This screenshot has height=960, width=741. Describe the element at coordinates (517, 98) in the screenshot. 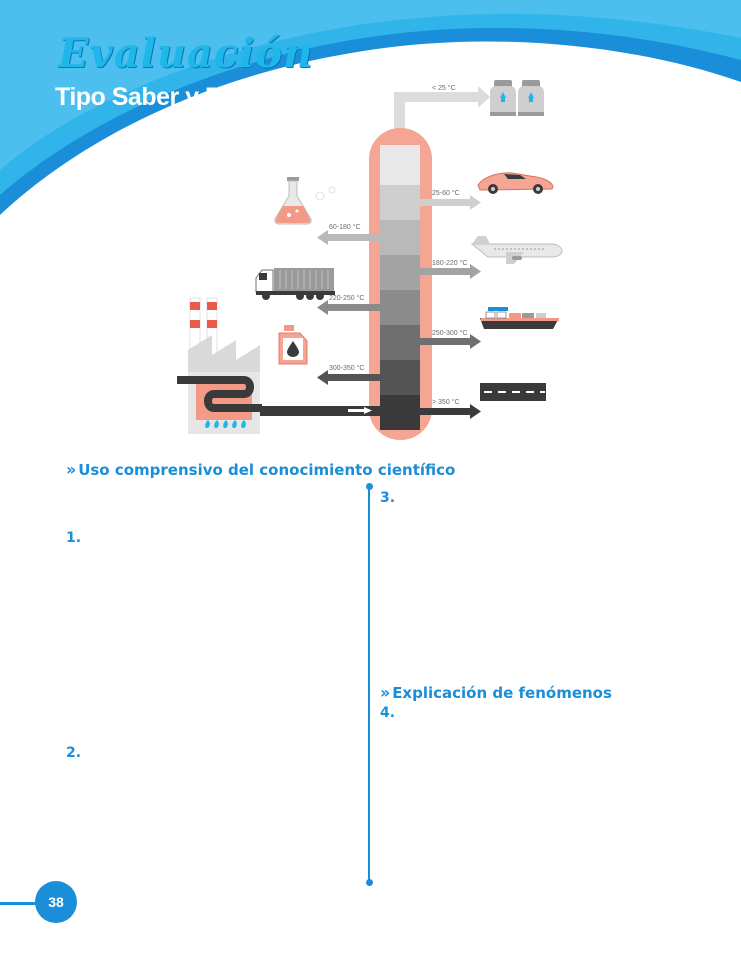

I see `gas-cylinder-icon` at that location.